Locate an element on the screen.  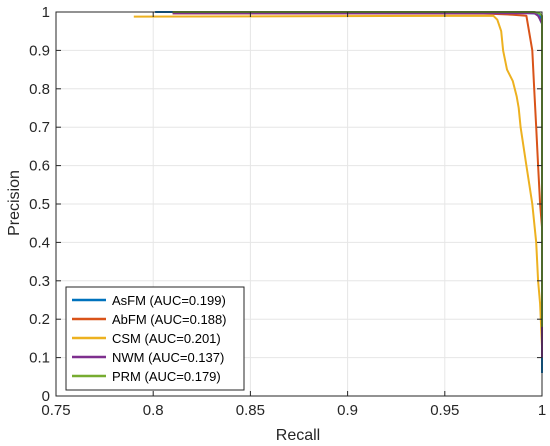
x-tick-label: 1 is located at coordinates (542, 410).